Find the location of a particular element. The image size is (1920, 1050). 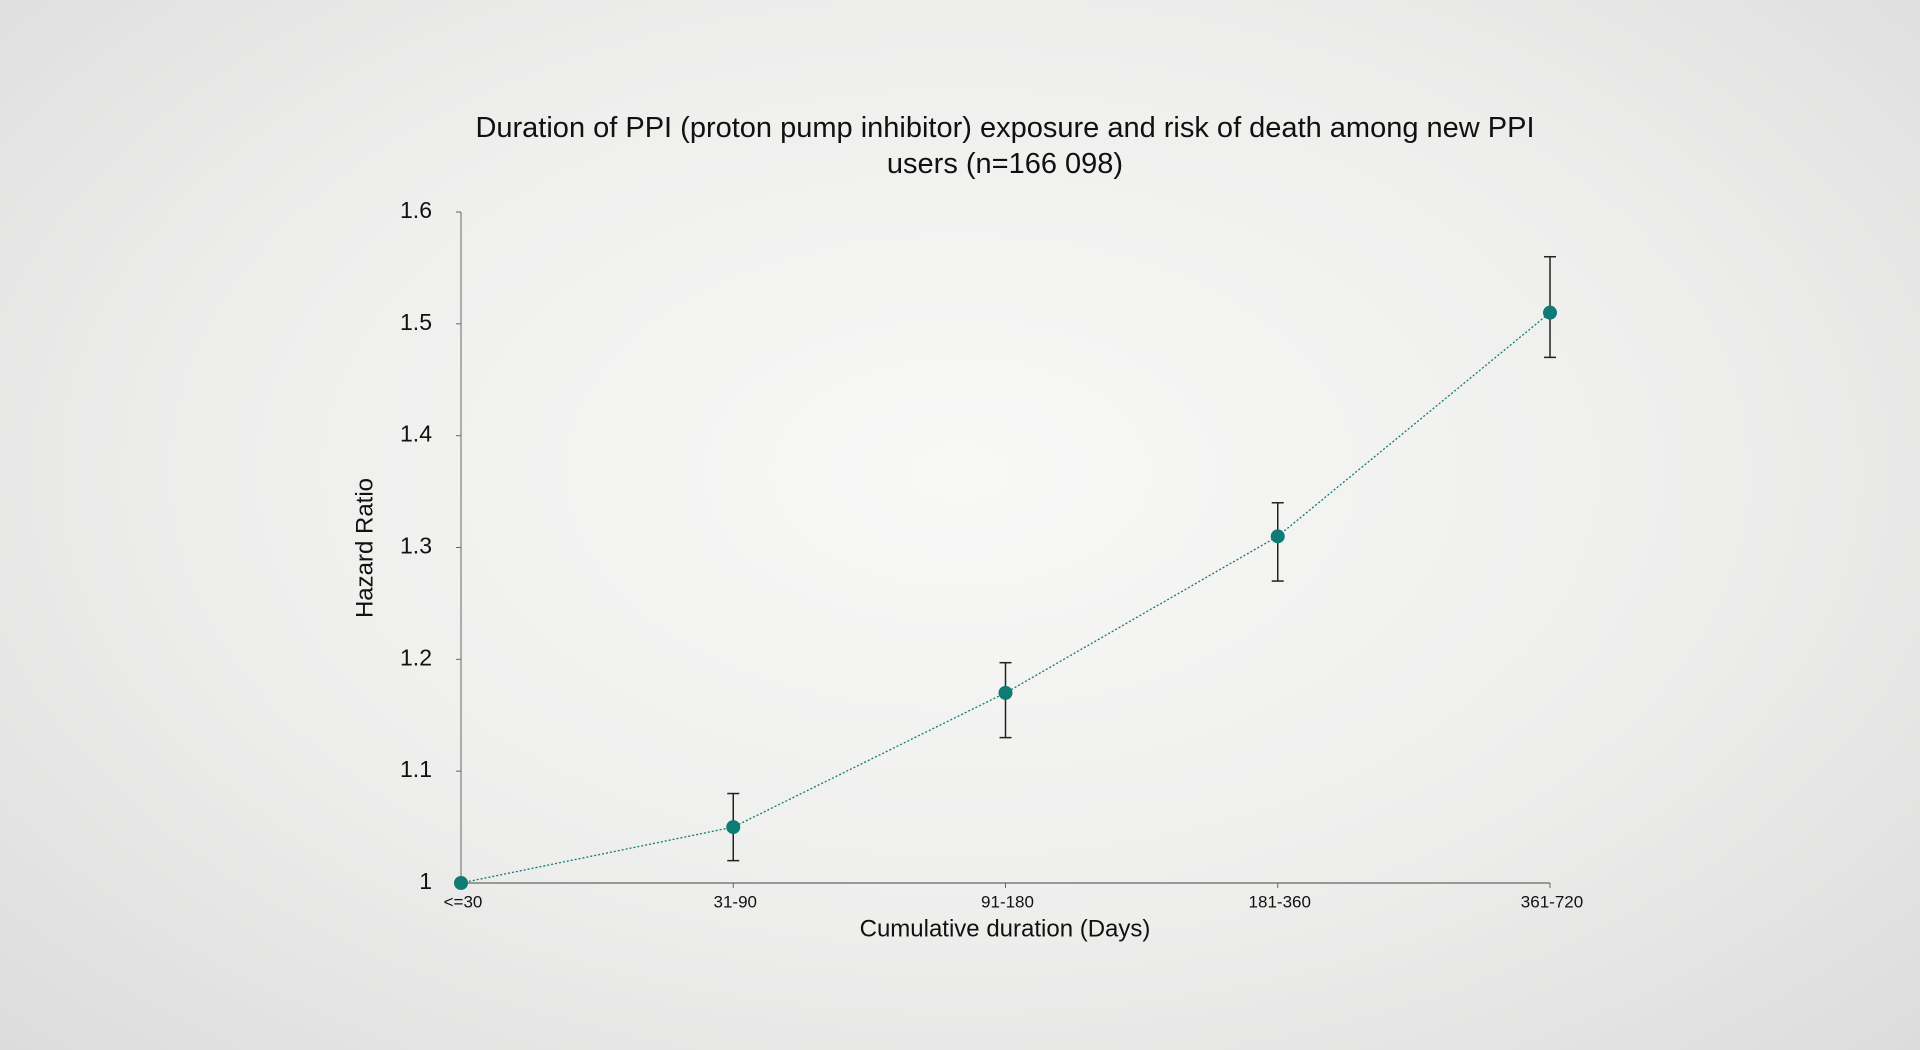

y-tick-label: 1 is located at coordinates (425, 881).